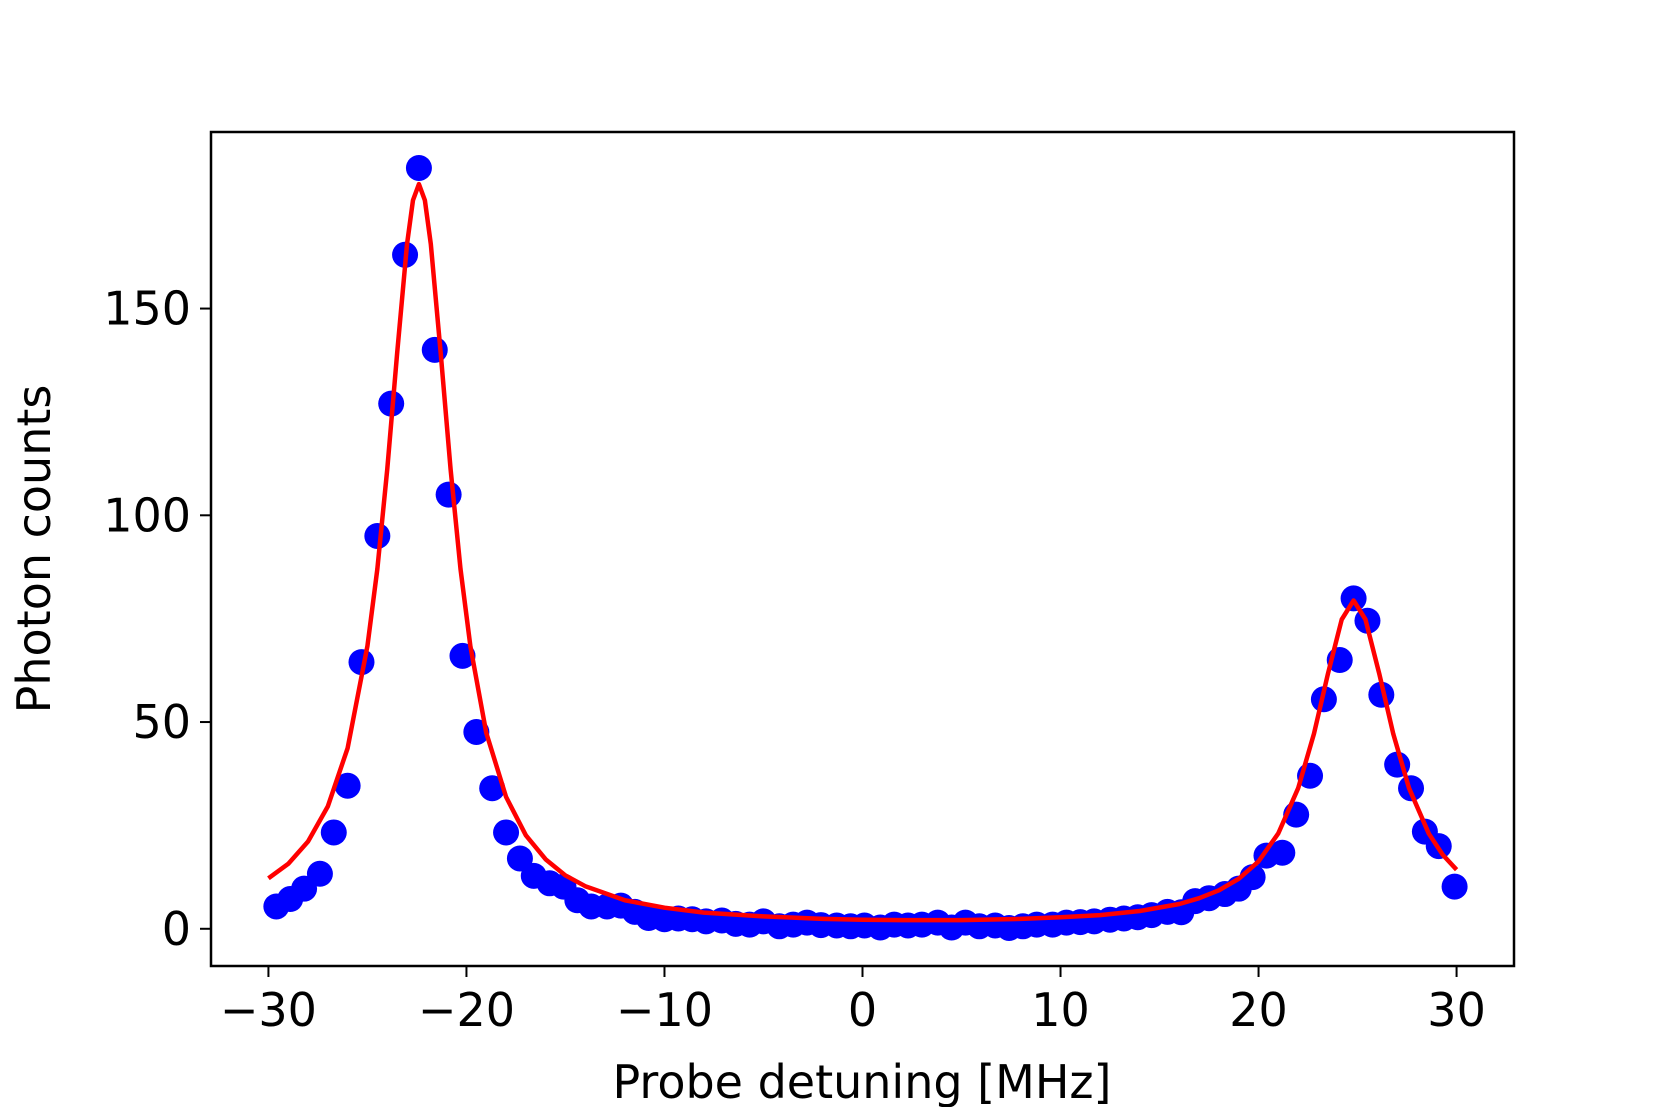 This screenshot has width=1661, height=1107. Describe the element at coordinates (34, 549) in the screenshot. I see `y-axis-label: Photon counts` at that location.